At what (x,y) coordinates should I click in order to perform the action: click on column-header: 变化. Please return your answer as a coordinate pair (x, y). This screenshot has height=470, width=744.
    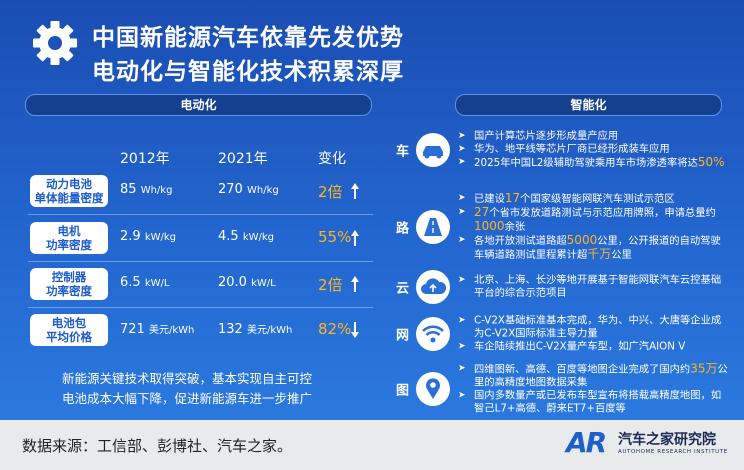
    Looking at the image, I should click on (332, 159).